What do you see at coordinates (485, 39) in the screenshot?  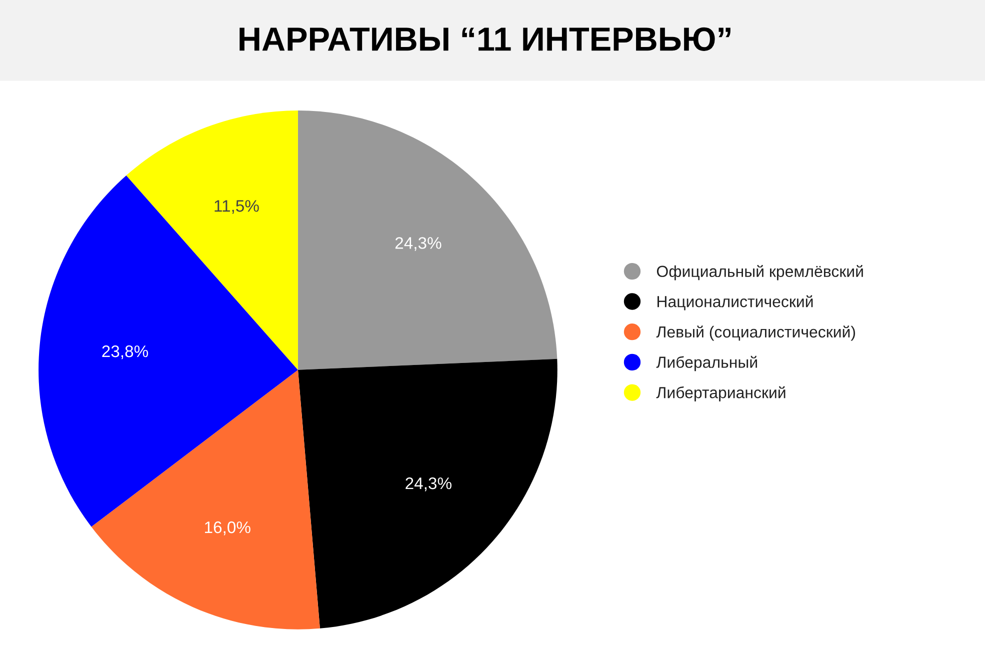 I see `chart-title: НАРРАТИВЫ “11 ИНТЕРВЬЮ”` at bounding box center [485, 39].